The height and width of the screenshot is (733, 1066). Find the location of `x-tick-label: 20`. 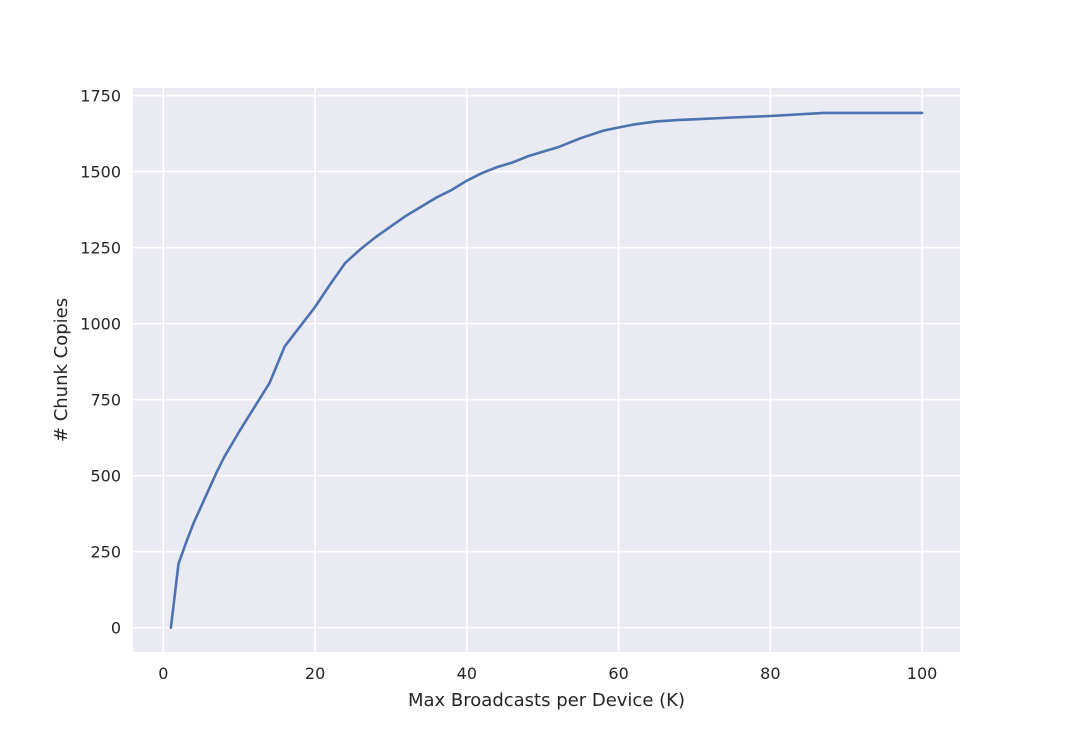

x-tick-label: 20 is located at coordinates (315, 673).